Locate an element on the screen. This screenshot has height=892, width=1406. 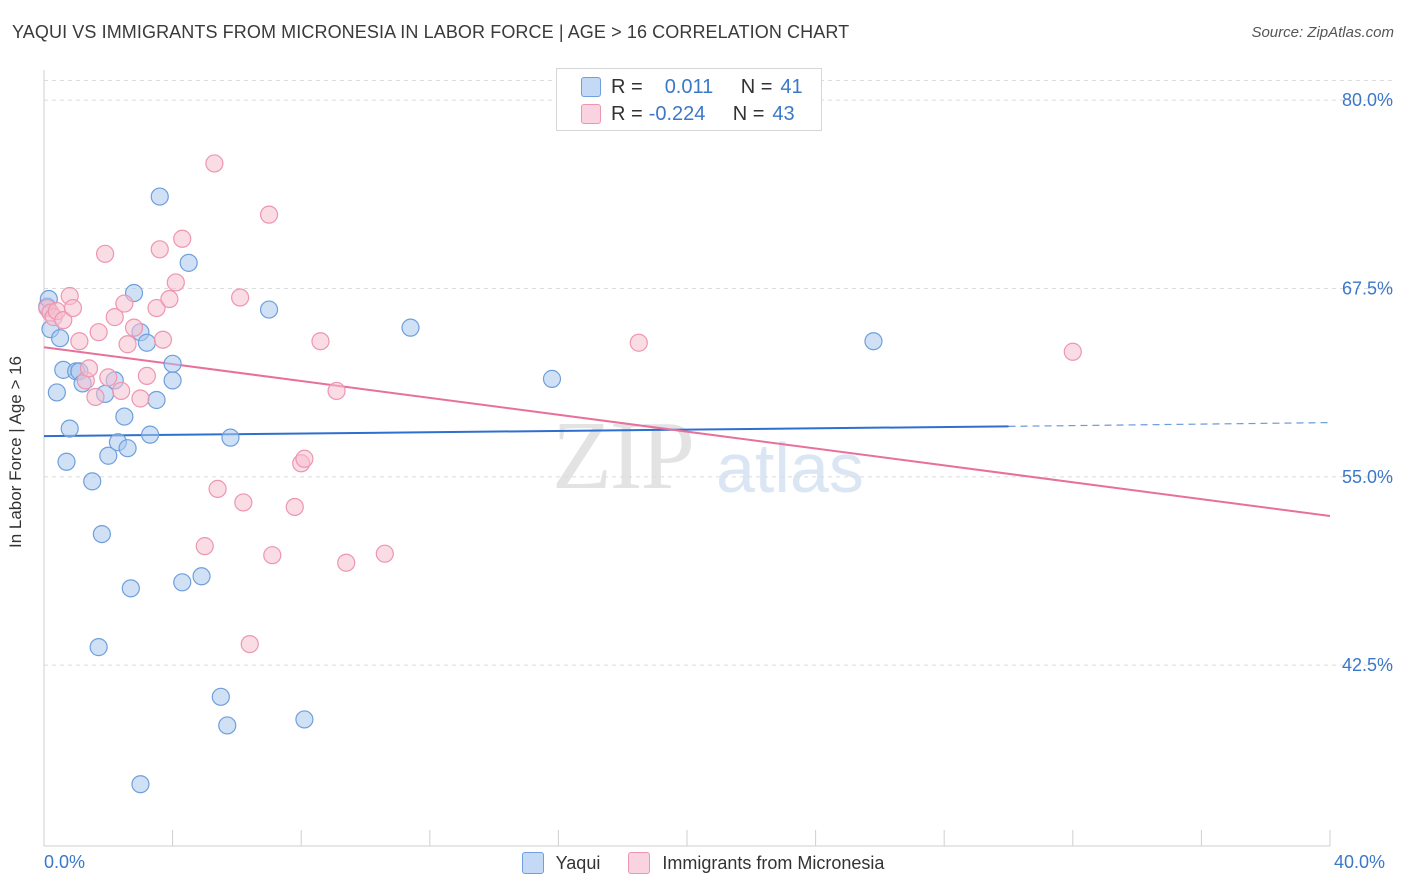
y-tick-label: 67.5% is located at coordinates (1367, 288).